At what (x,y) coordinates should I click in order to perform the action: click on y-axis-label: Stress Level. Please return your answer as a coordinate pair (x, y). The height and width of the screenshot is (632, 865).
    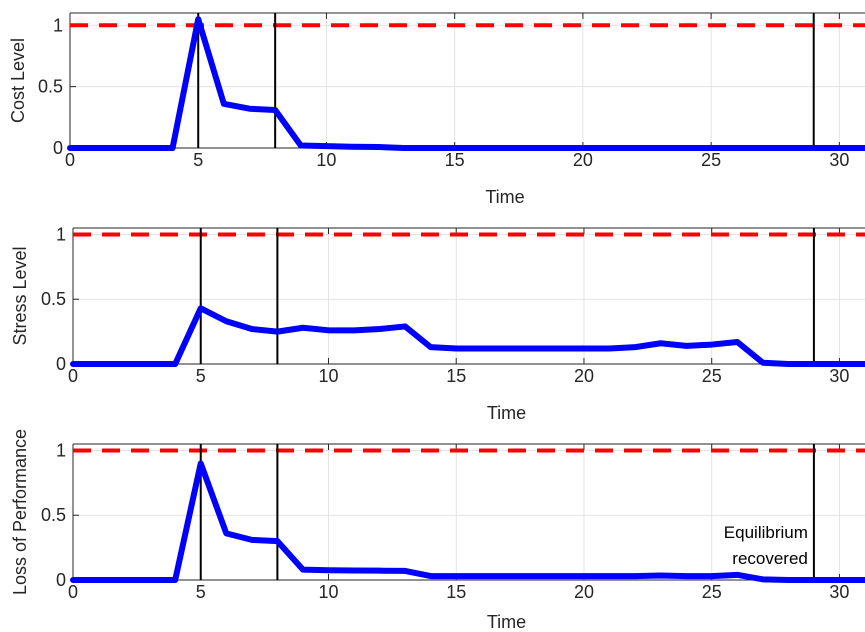
    Looking at the image, I should click on (20, 295).